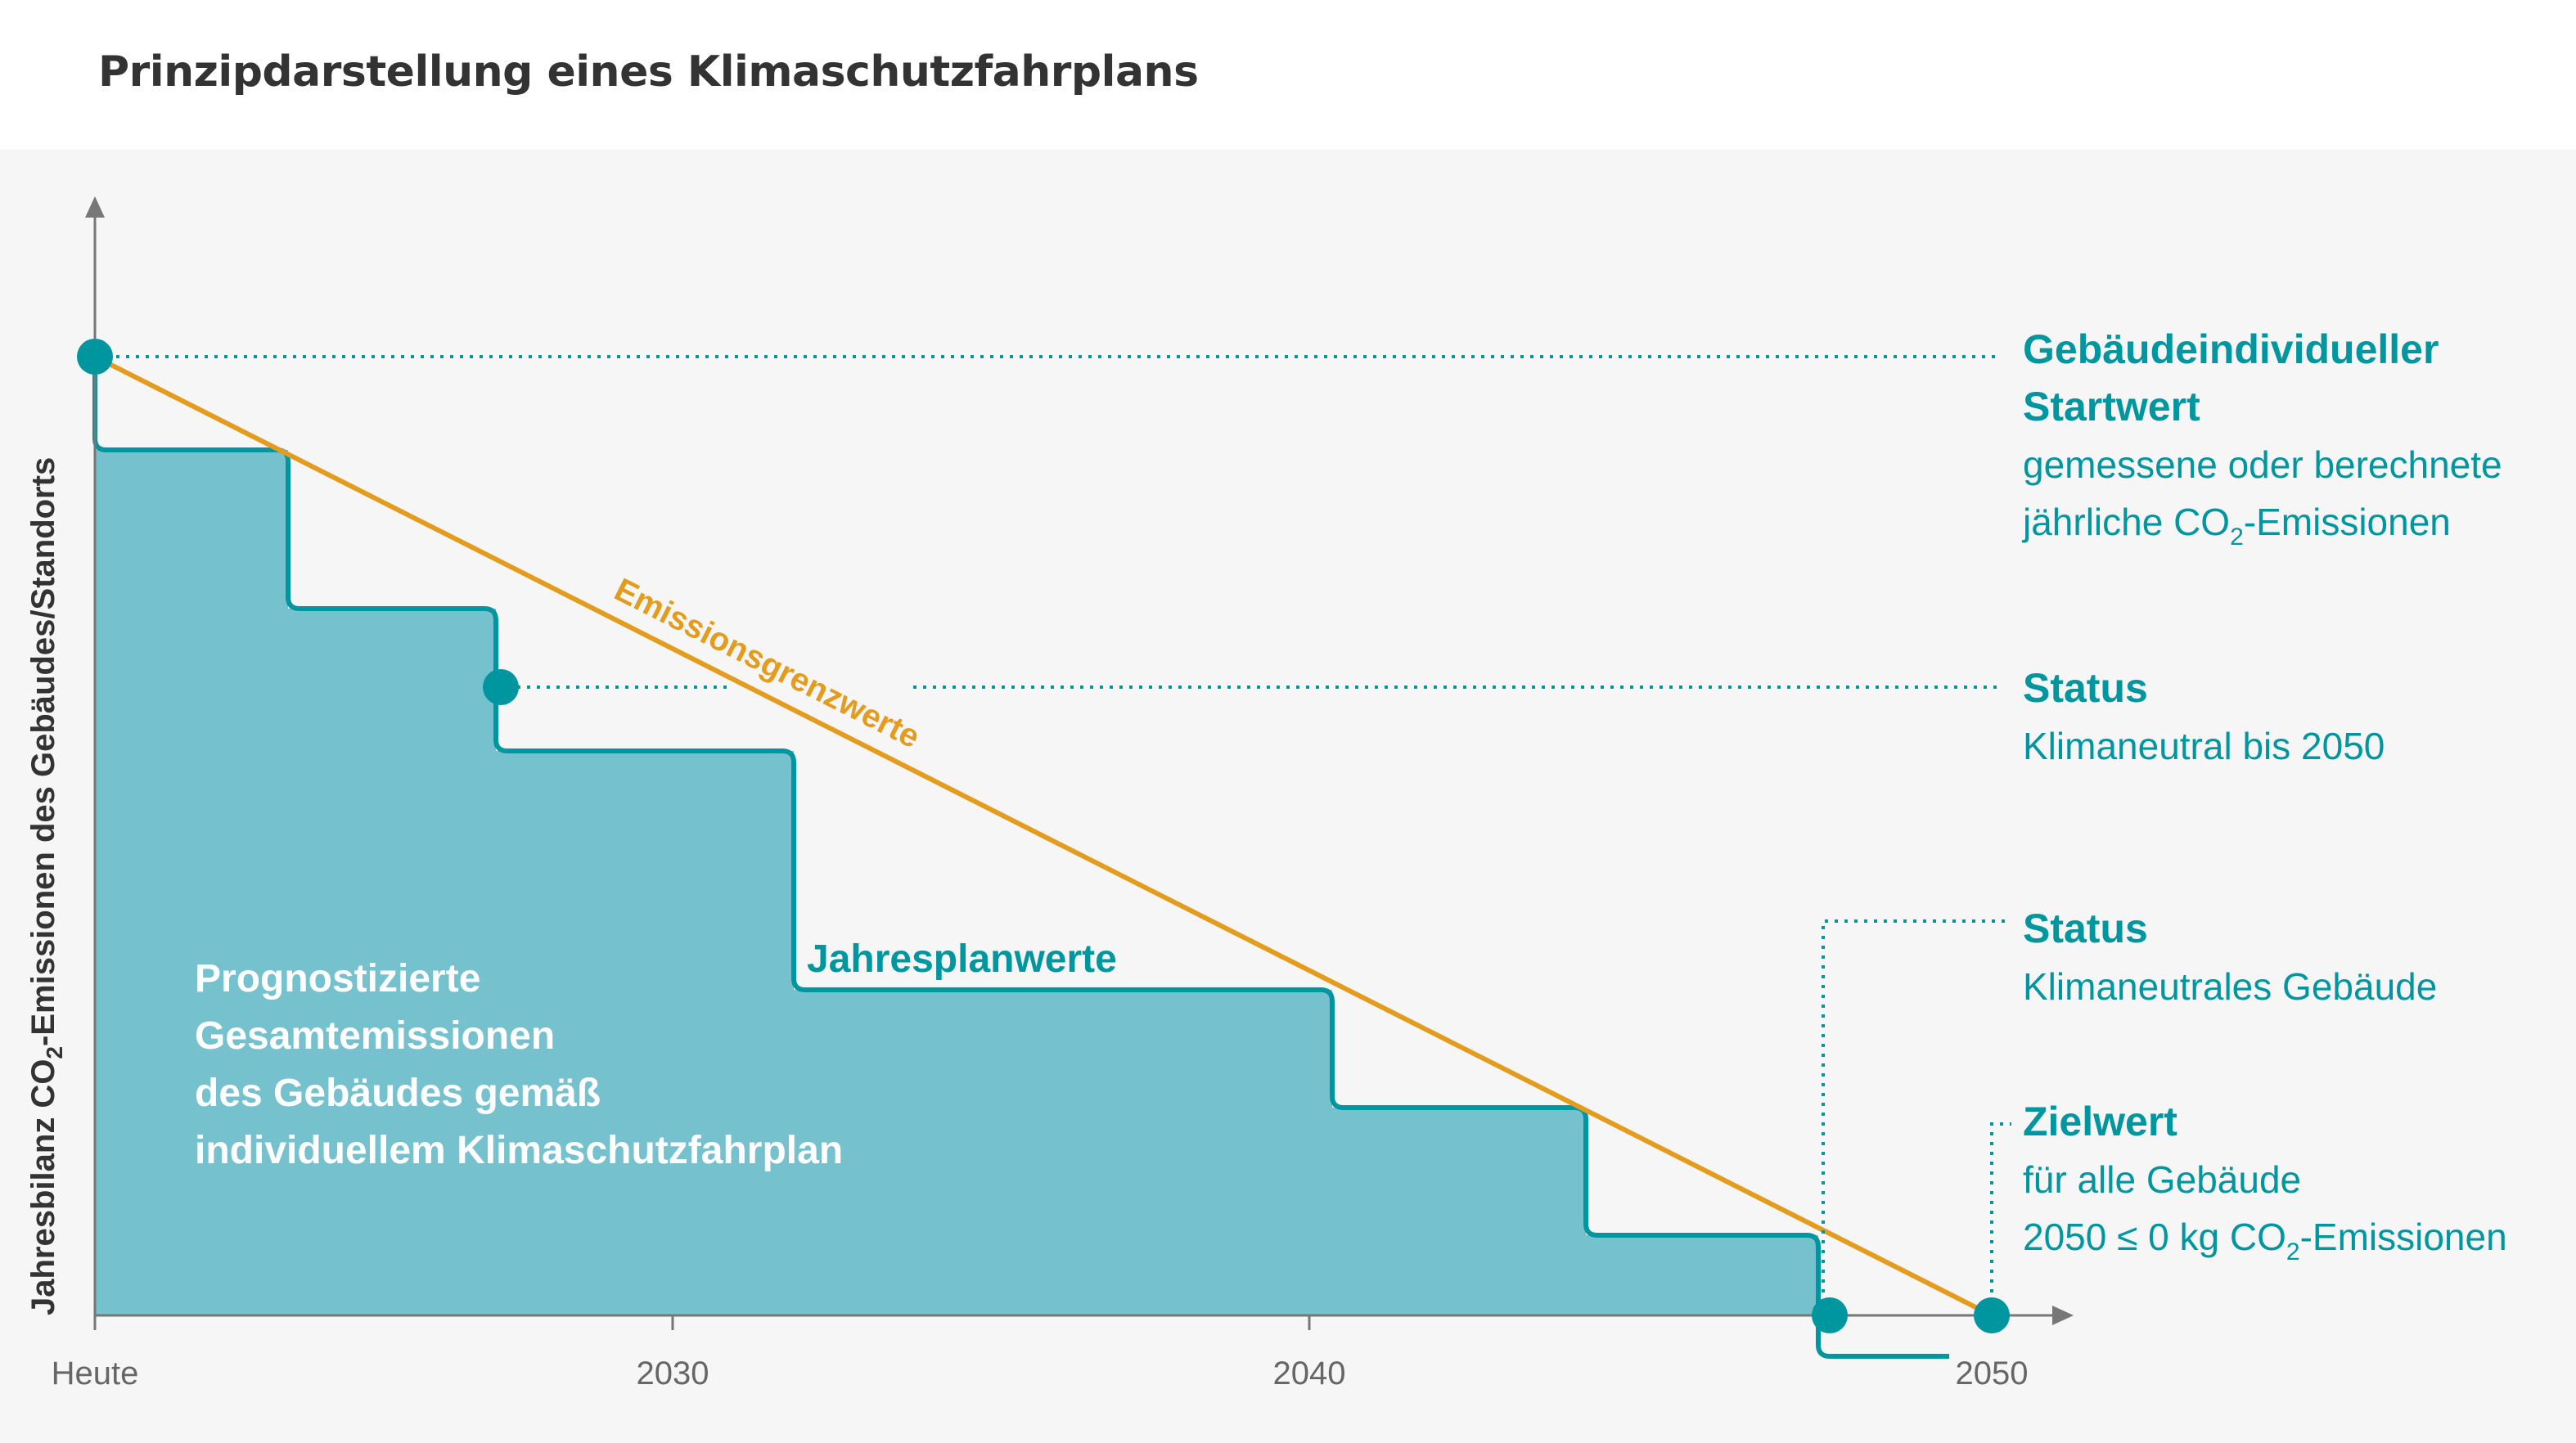 Image resolution: width=2576 pixels, height=1443 pixels. What do you see at coordinates (2100, 1121) in the screenshot?
I see `annotation-target-title: Zielwert` at bounding box center [2100, 1121].